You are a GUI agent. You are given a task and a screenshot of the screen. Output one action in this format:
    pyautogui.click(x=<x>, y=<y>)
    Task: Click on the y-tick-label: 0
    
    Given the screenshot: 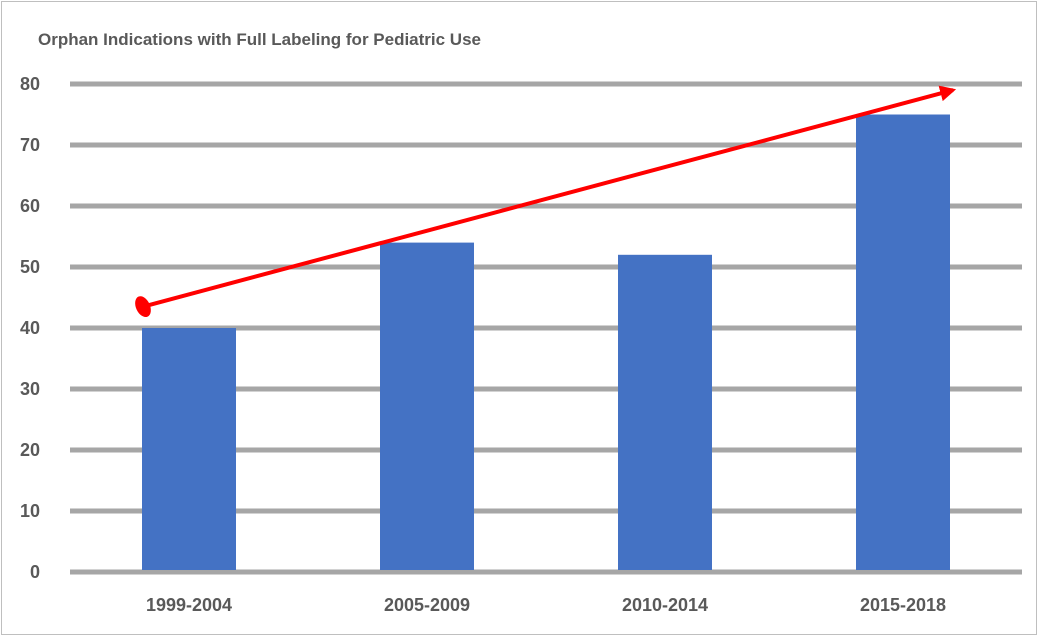 What is the action you would take?
    pyautogui.click(x=35, y=572)
    